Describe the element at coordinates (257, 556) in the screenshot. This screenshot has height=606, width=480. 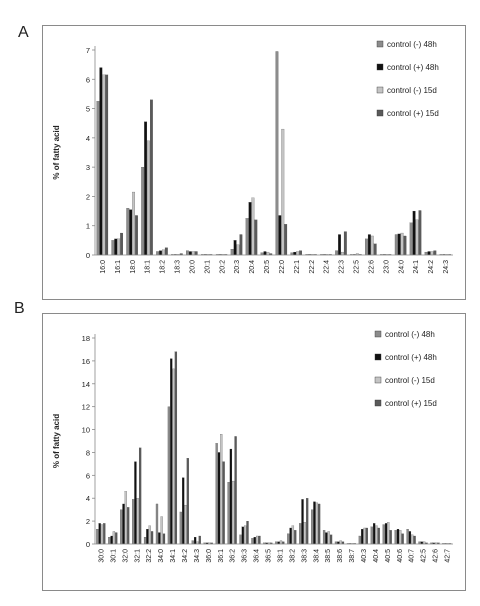
I see `x-tick-label: 36:4` at that location.